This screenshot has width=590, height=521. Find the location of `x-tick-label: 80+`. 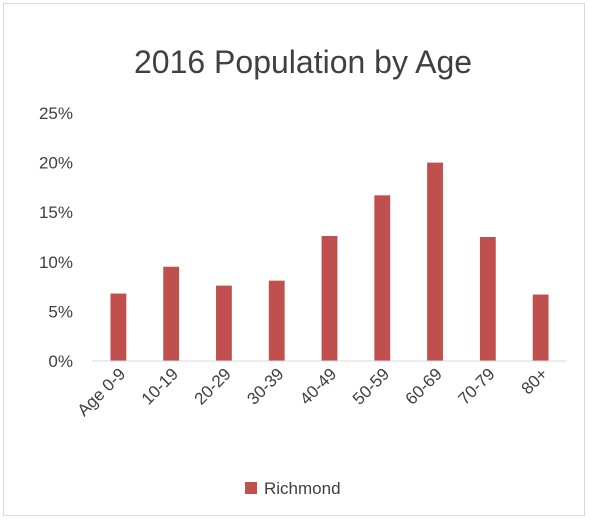

x-tick-label: 80+ is located at coordinates (535, 381).